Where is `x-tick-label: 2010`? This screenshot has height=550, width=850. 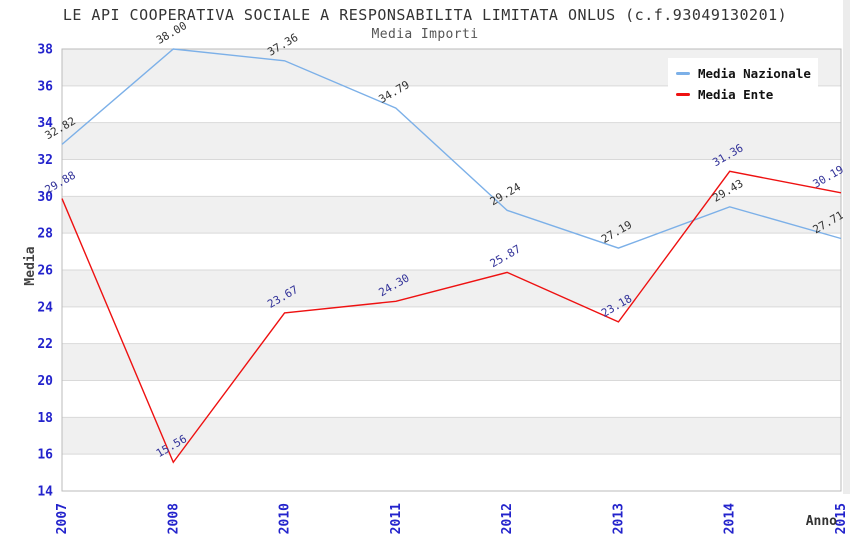
x-tick-label: 2010 is located at coordinates (285, 518).